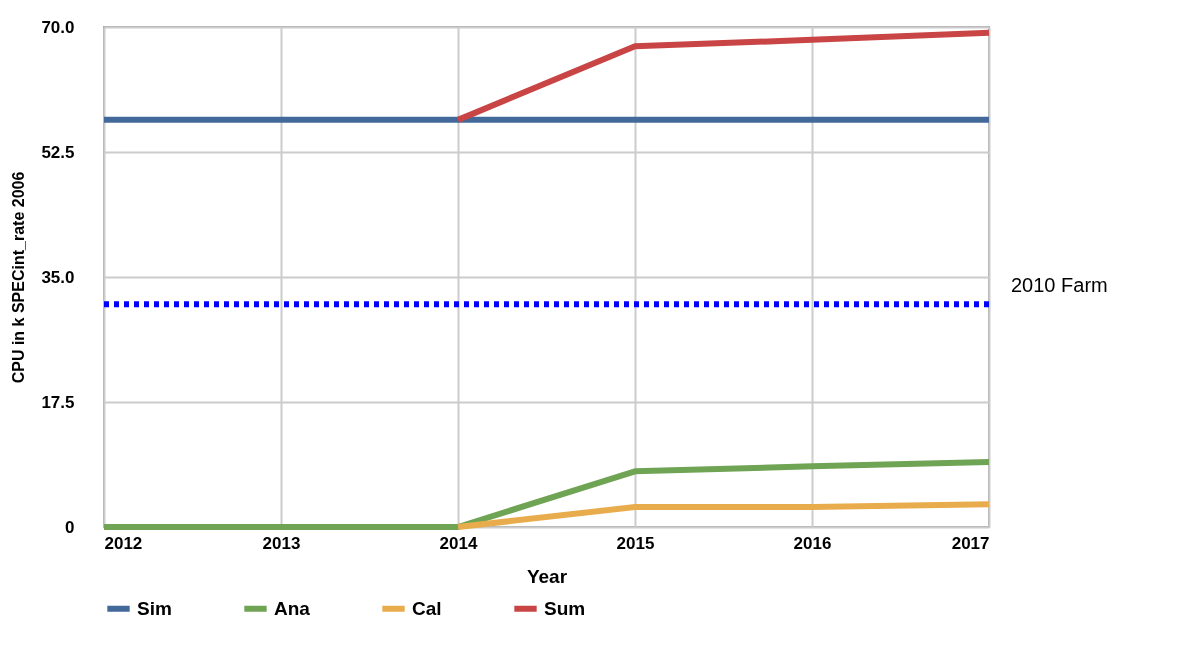 This screenshot has height=654, width=1201. I want to click on x-tick-label: 2015, so click(635, 543).